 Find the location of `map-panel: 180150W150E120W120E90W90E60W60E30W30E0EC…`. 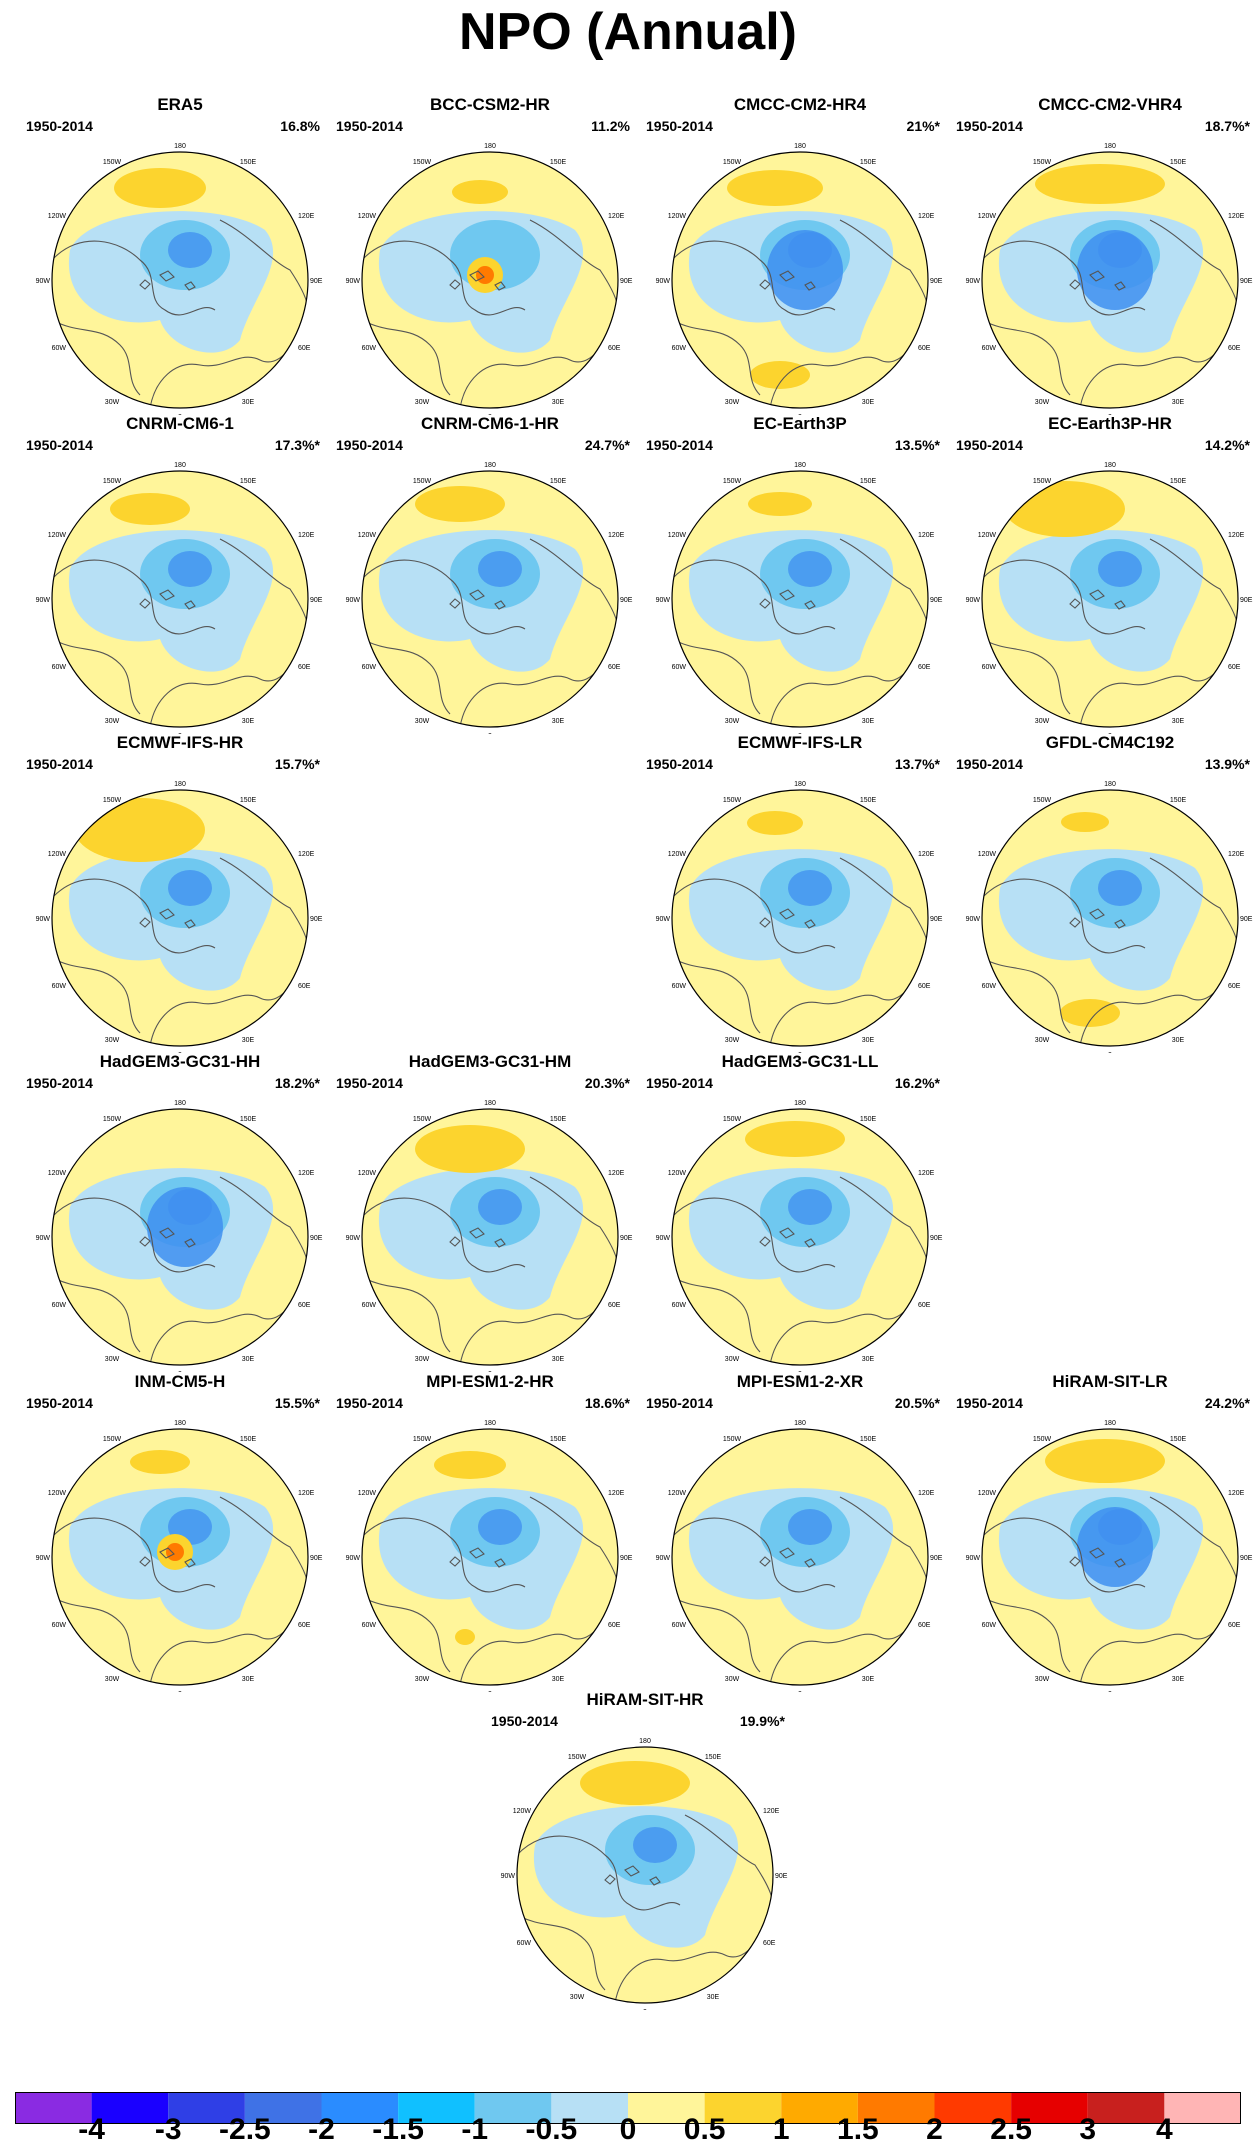

map-panel: 180150W150E120W120E90W90E60W60E30W30E0EC… is located at coordinates (800, 893).